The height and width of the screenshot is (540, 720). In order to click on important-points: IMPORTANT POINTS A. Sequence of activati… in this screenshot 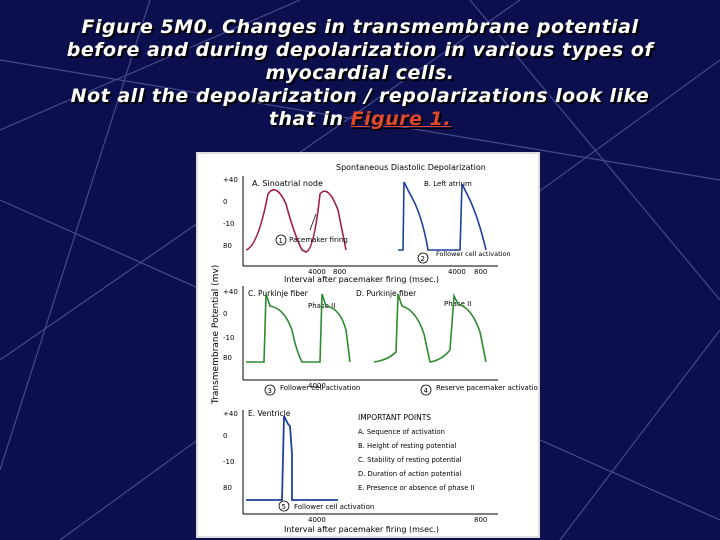, I will do `click(416, 452)`.